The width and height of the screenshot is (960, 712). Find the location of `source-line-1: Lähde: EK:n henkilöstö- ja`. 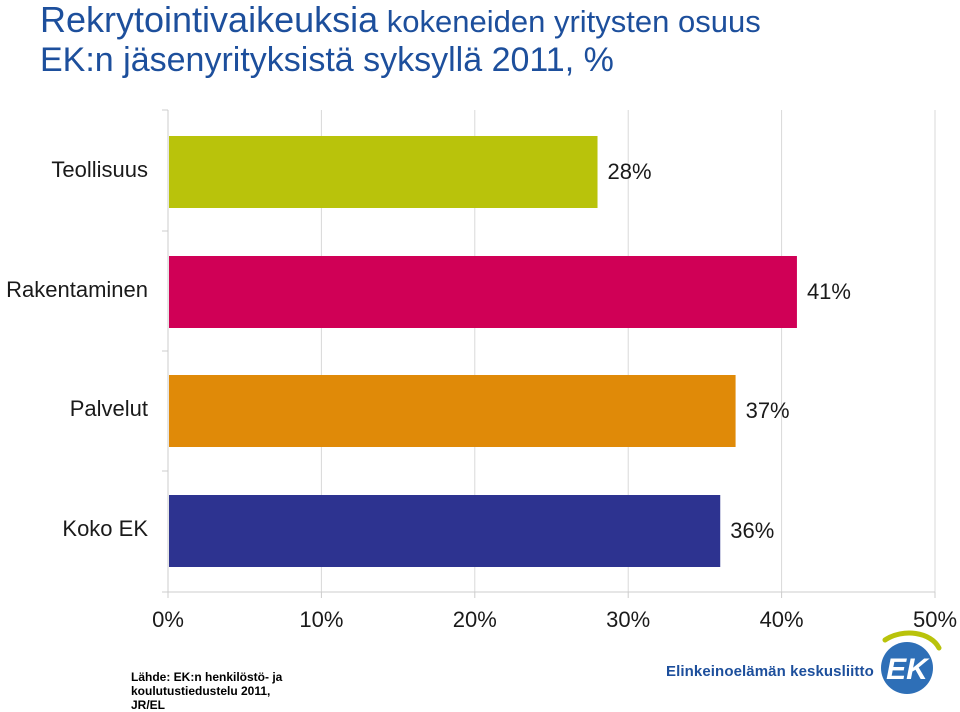

source-line-1: Lähde: EK:n henkilöstö- ja is located at coordinates (207, 677).